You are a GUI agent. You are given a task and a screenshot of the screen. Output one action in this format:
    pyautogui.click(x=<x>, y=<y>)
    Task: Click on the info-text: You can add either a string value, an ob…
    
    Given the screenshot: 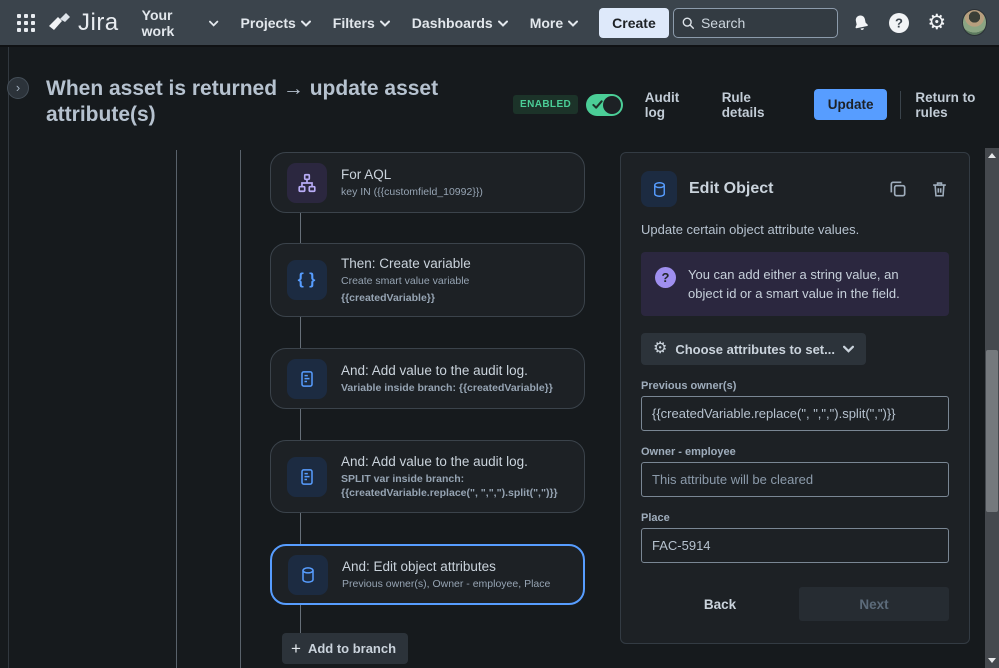 What is the action you would take?
    pyautogui.click(x=794, y=284)
    